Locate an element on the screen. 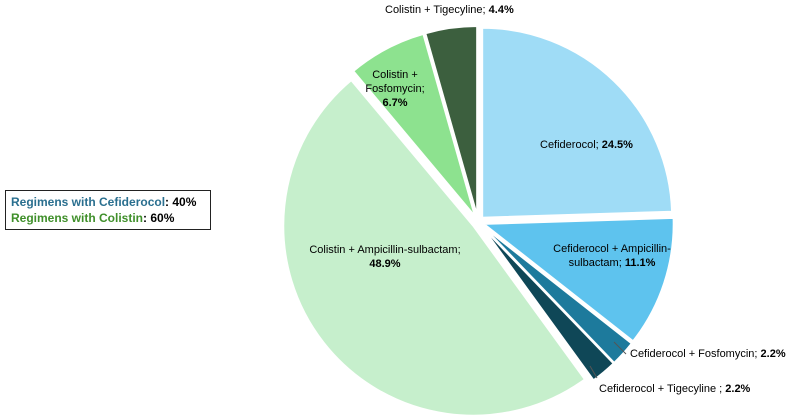  leader-line-cefiderocol-fosfomycin is located at coordinates (620, 348).